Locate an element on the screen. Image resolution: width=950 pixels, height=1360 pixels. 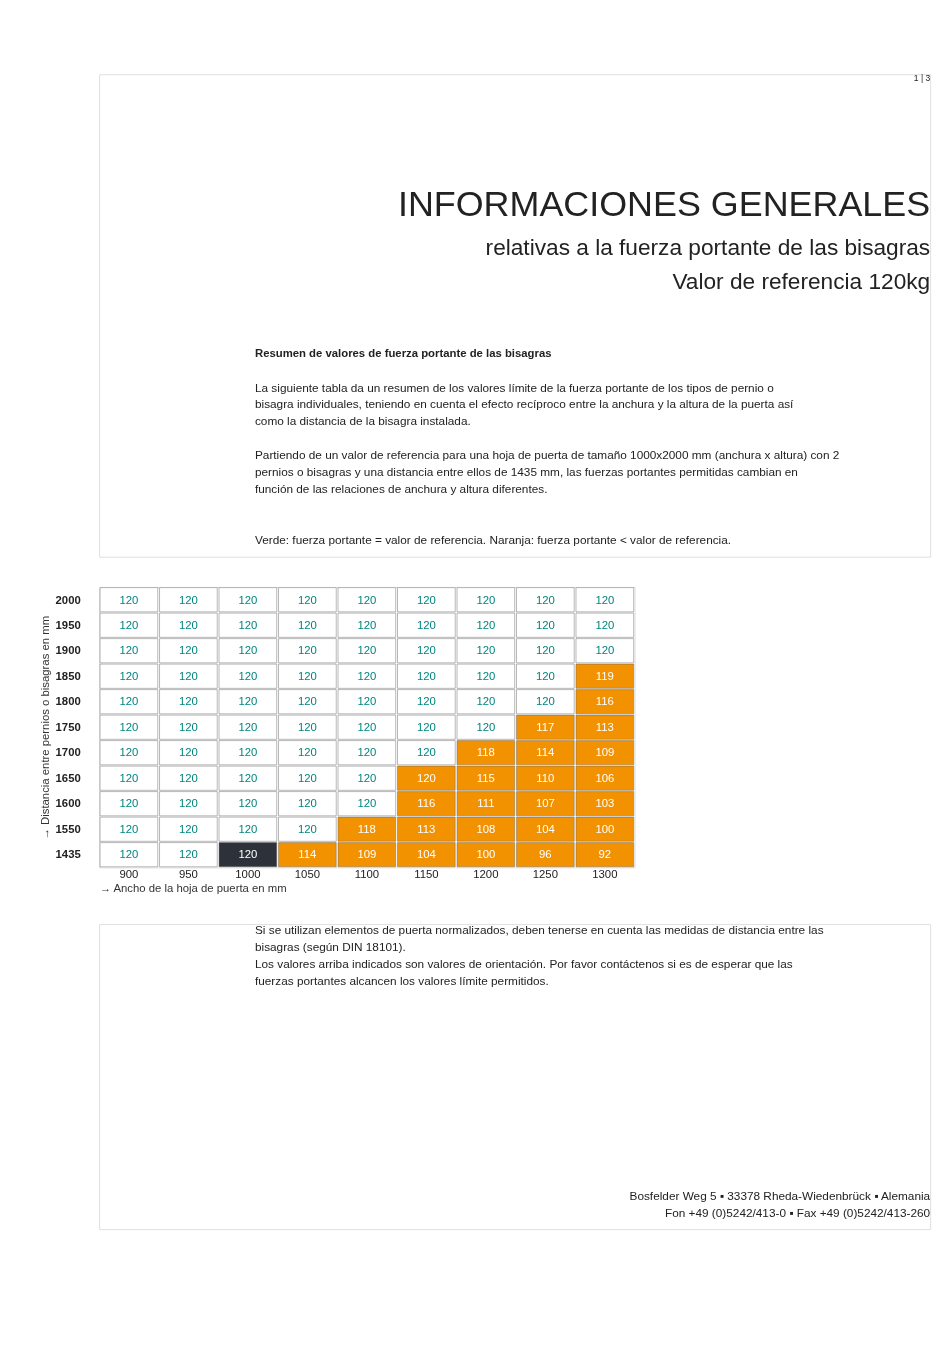
y-tick-label: 1950 is located at coordinates (68, 625).